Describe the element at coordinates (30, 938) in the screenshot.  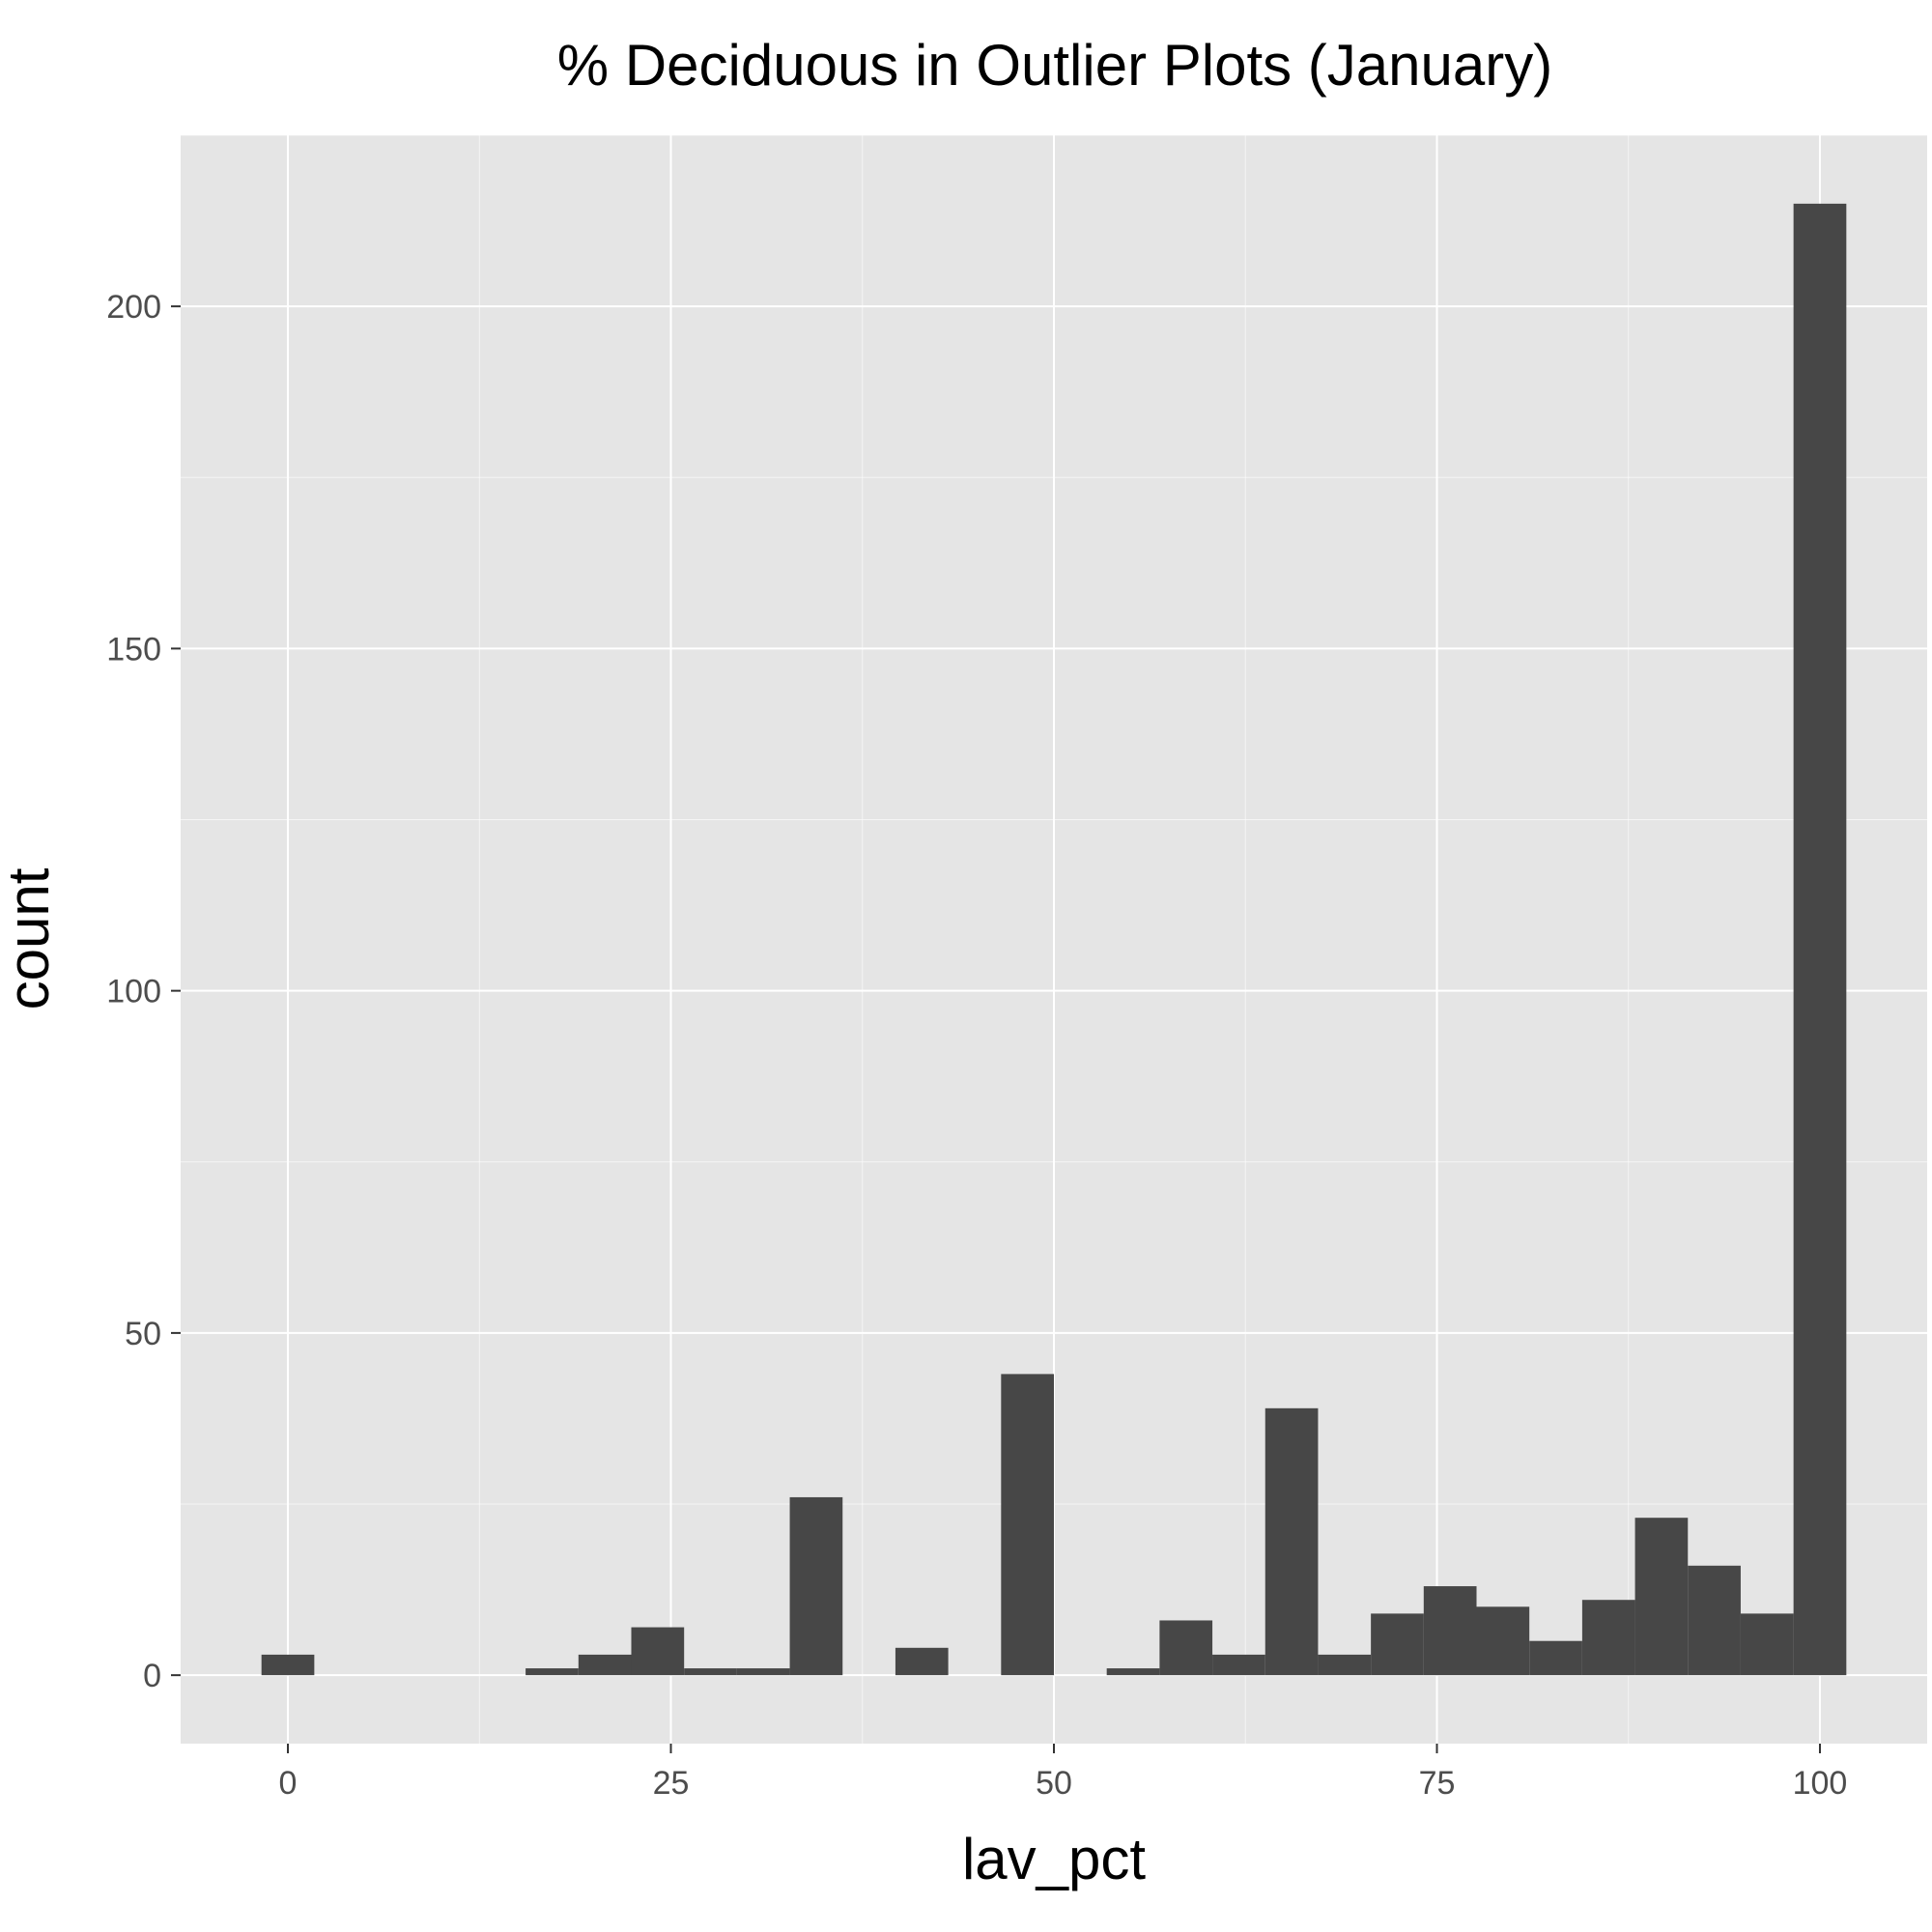
I see `y-axis-title: count` at that location.